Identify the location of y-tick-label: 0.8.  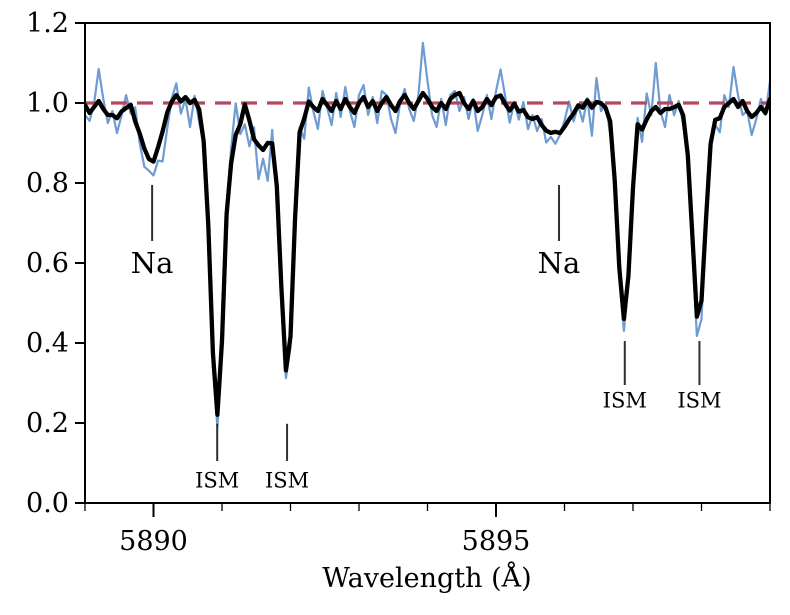
(47, 183).